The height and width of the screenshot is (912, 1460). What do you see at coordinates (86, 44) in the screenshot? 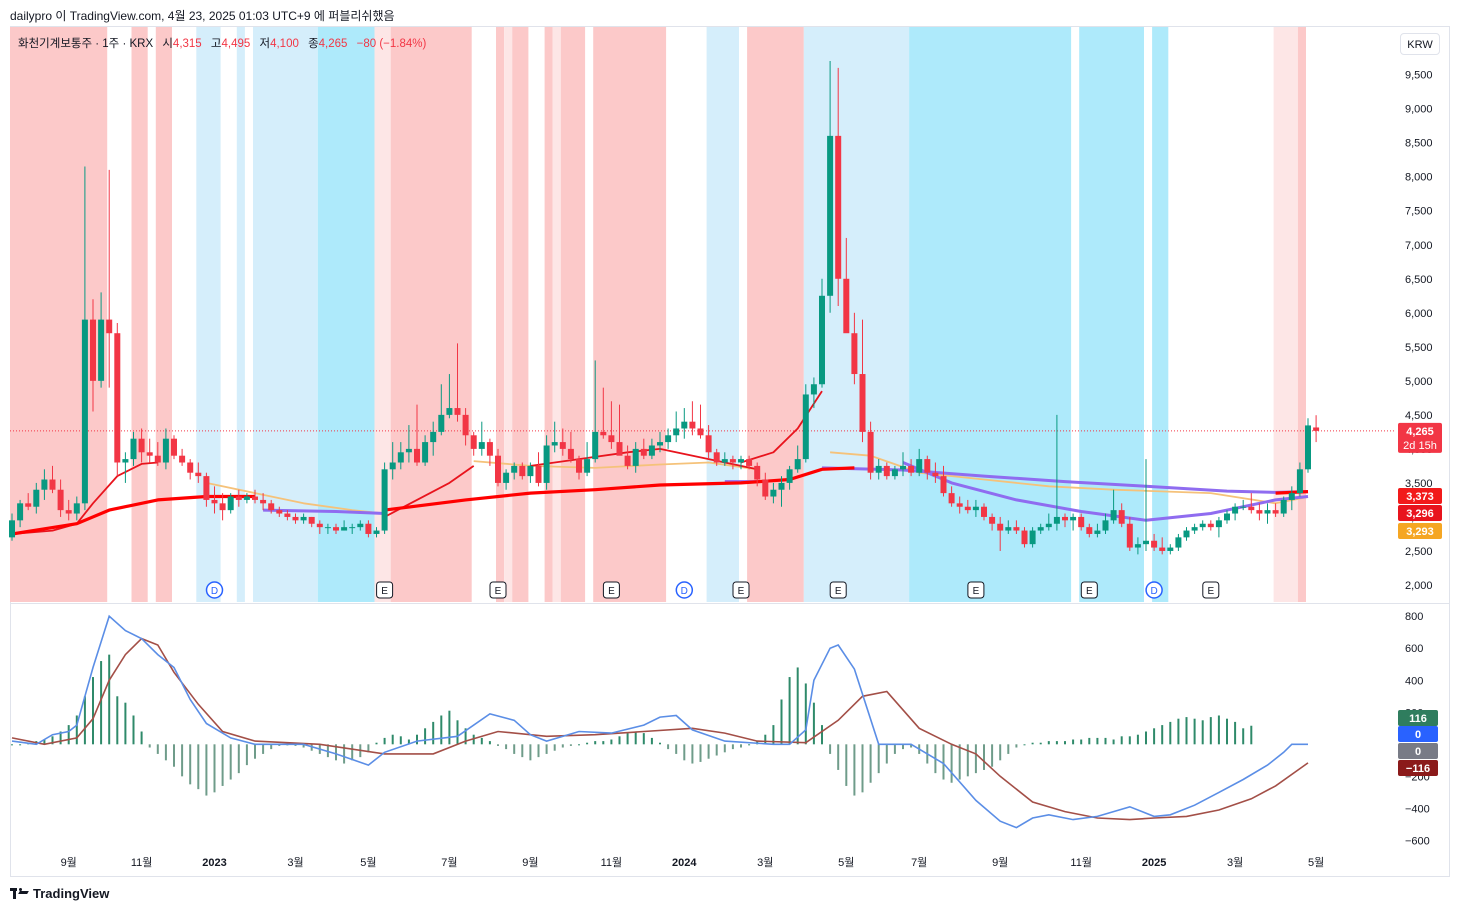
I see `symbol-name: 화천기계보통주 · 1주 · KRX` at bounding box center [86, 44].